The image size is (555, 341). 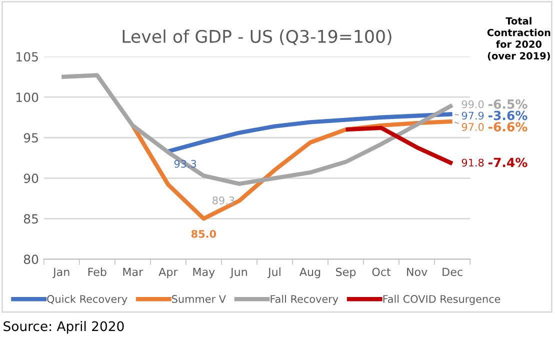 What do you see at coordinates (223, 200) in the screenshot?
I see `data-label: 89.3` at bounding box center [223, 200].